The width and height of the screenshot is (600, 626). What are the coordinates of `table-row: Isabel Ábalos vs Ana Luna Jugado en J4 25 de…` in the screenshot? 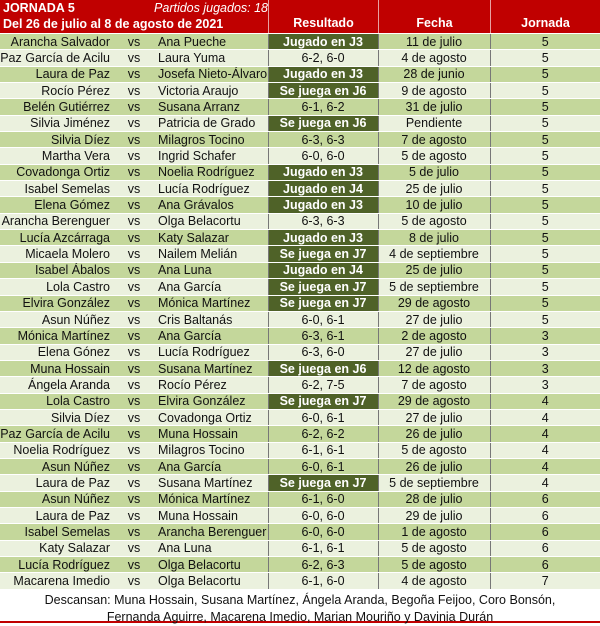 It's located at (300, 271).